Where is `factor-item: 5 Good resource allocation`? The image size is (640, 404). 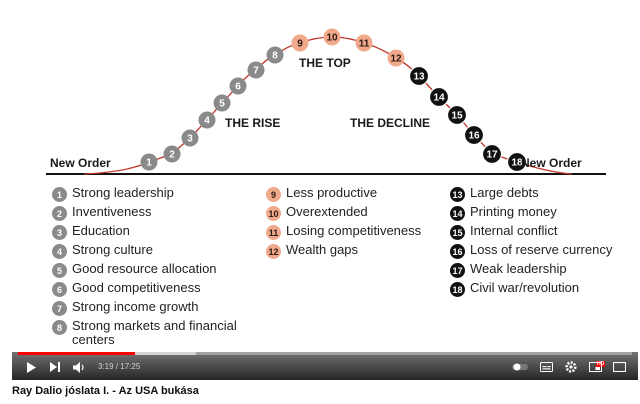
factor-item: 5 Good resource allocation is located at coordinates (152, 270).